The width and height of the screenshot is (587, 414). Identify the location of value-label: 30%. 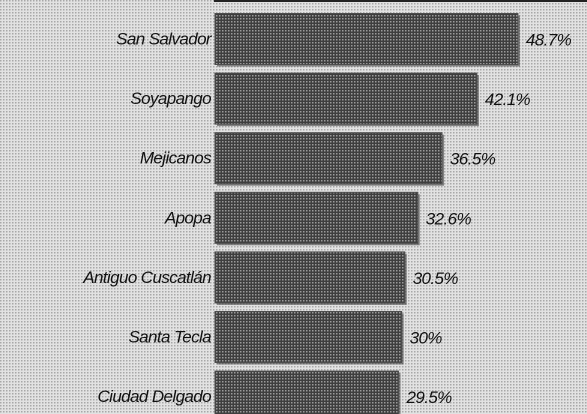
(426, 337).